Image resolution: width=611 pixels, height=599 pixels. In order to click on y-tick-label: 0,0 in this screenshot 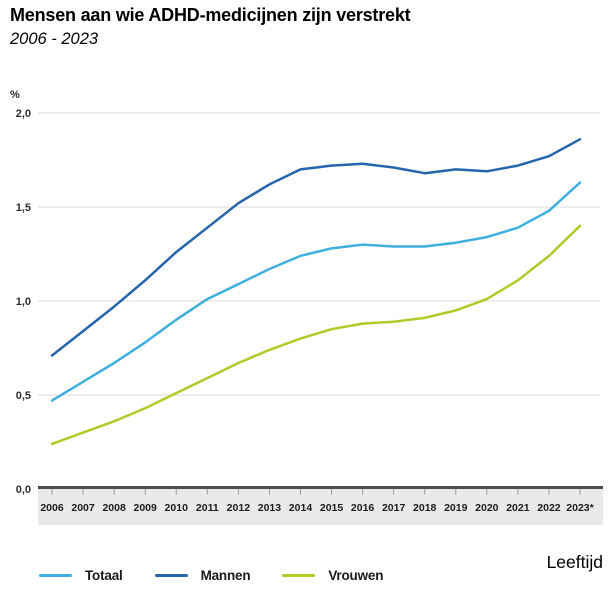, I will do `click(23, 490)`.